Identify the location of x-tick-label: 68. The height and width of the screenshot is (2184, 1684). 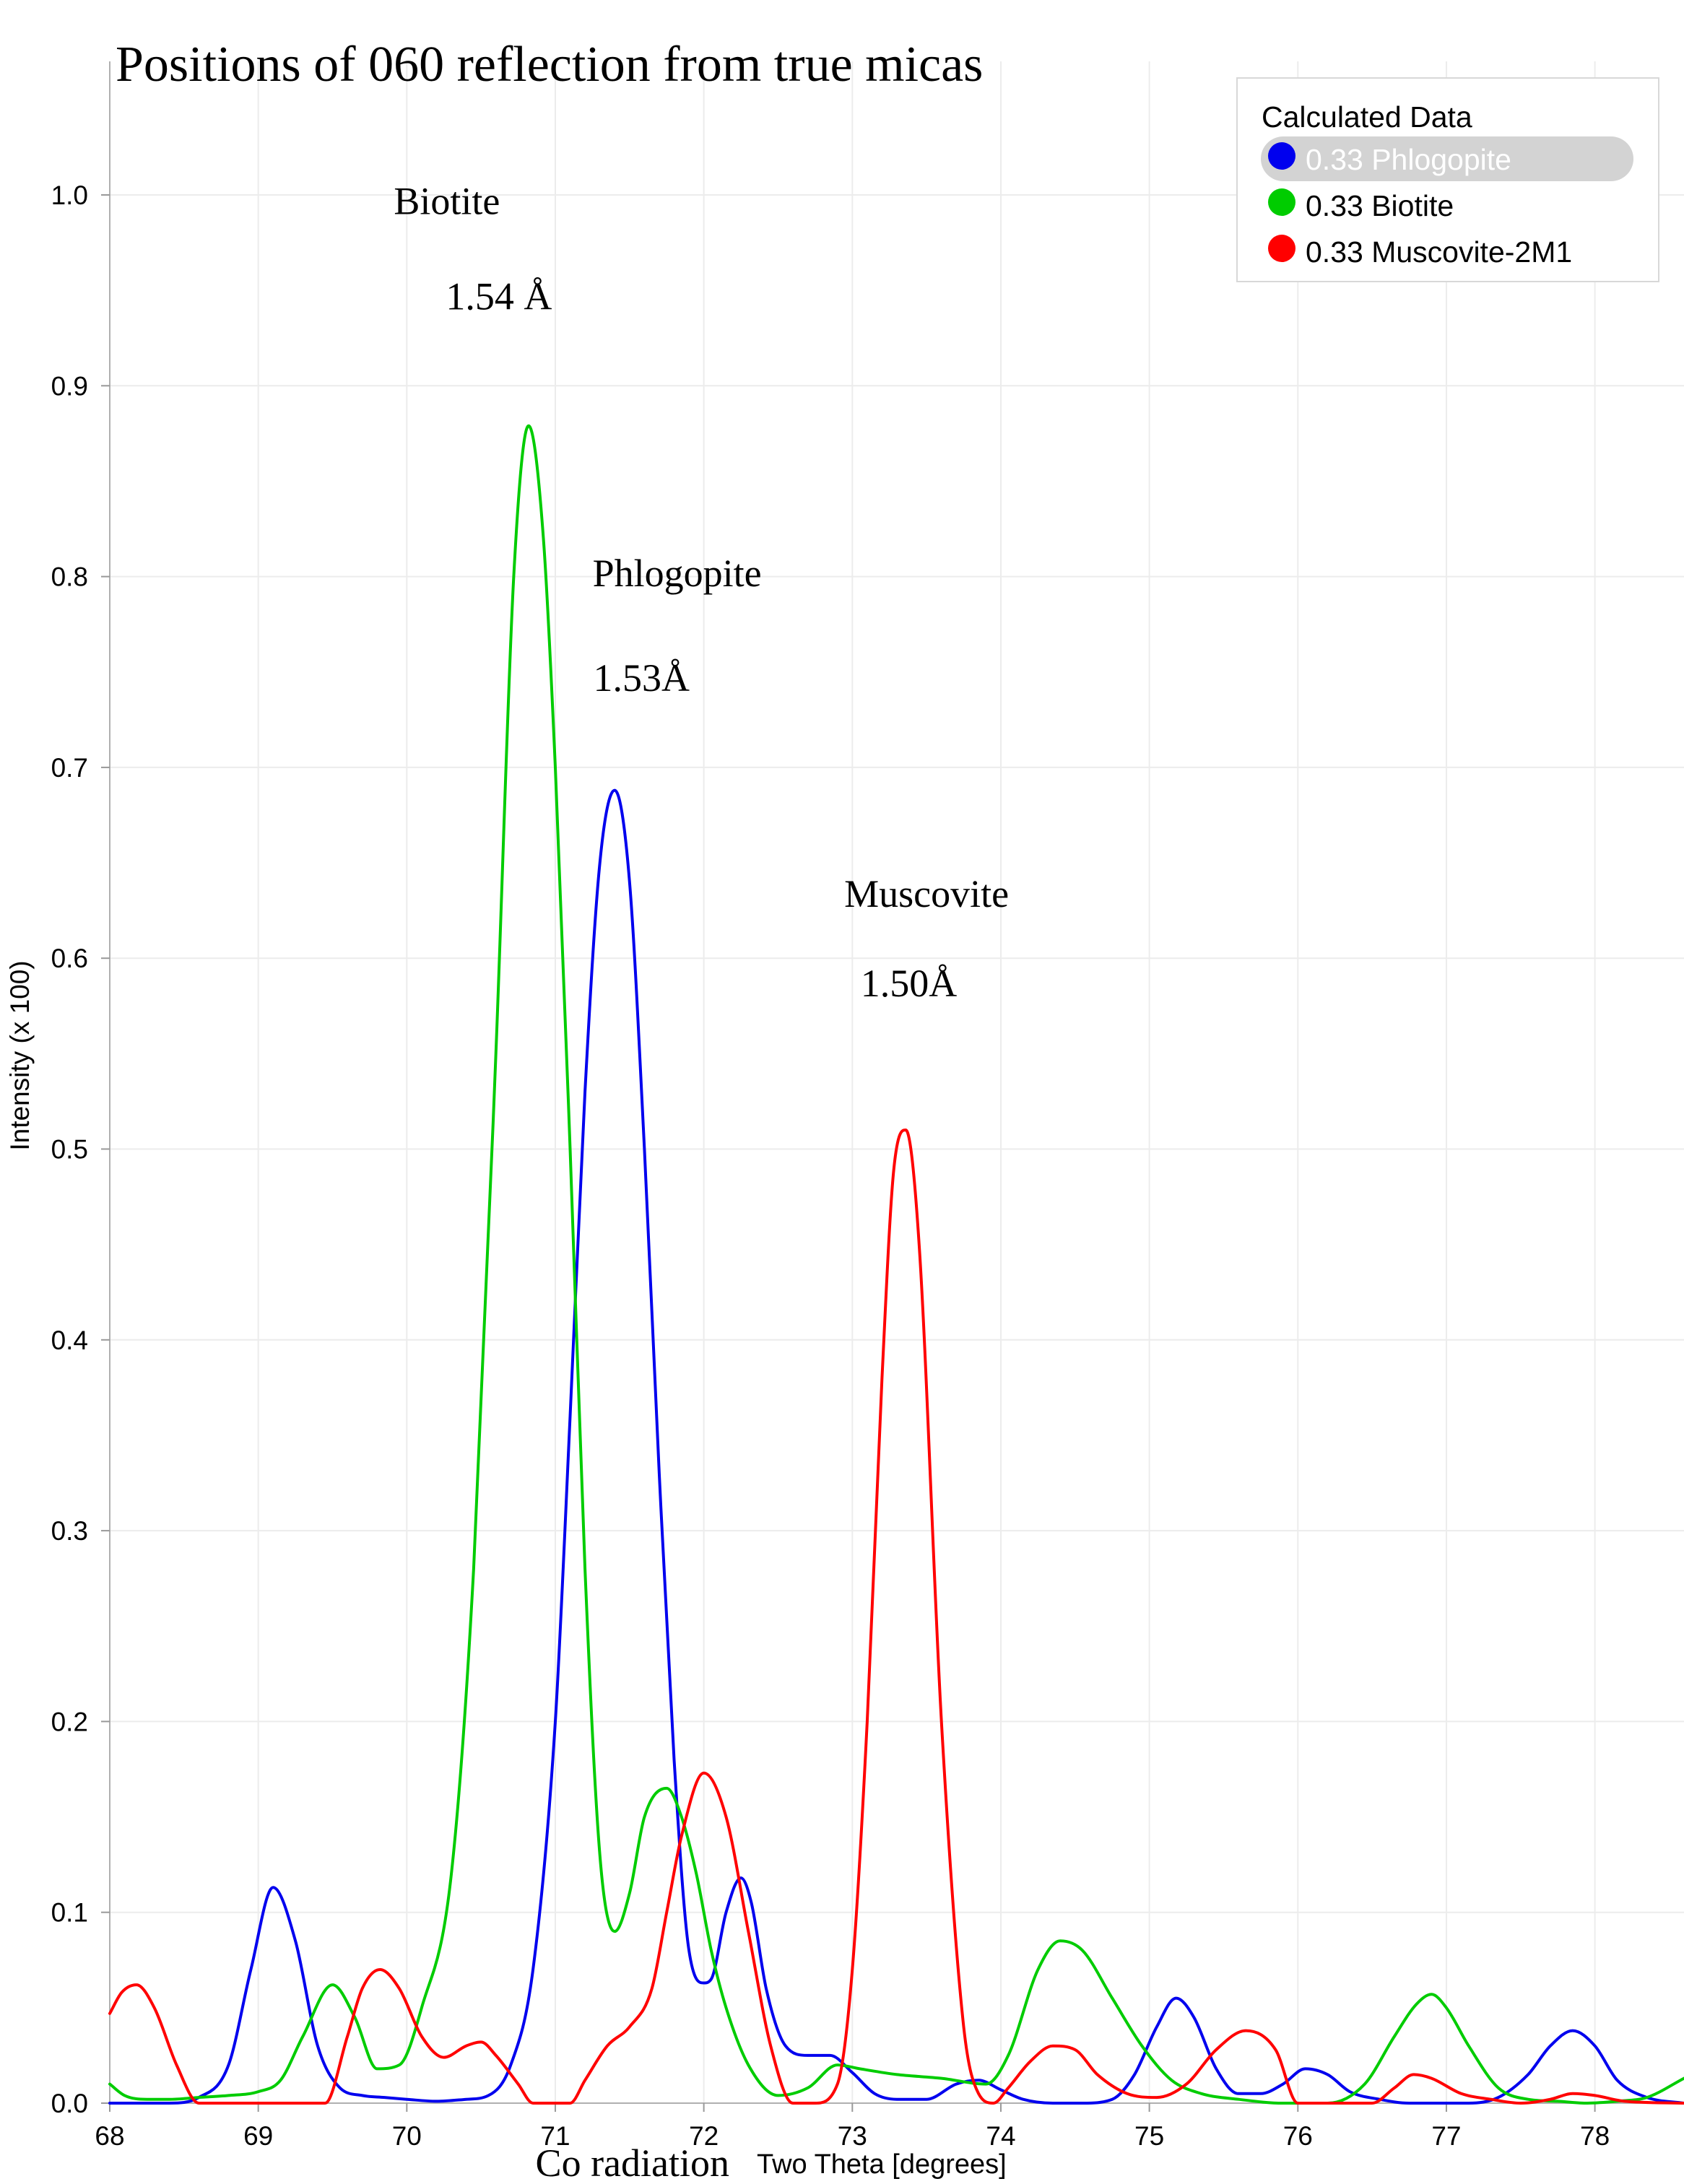
(109, 2136).